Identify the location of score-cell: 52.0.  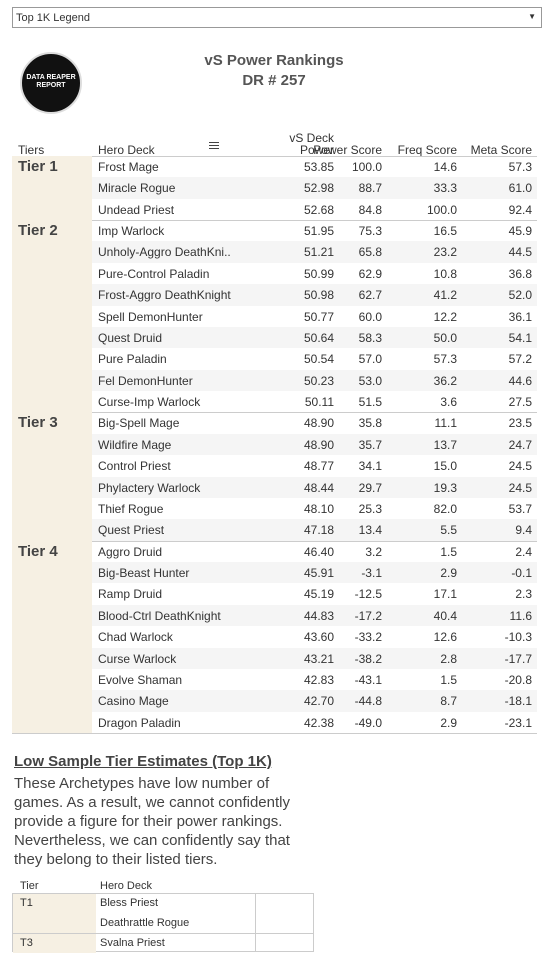
(520, 295).